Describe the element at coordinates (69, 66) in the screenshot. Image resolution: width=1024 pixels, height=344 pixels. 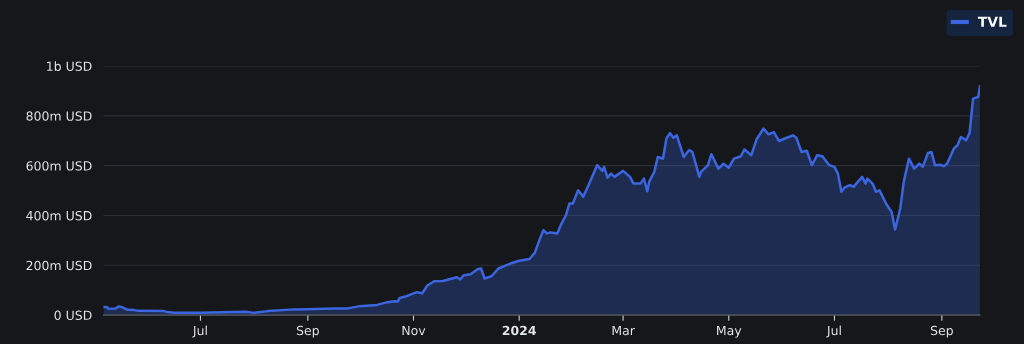
I see `y-tick-label: 1b USD` at that location.